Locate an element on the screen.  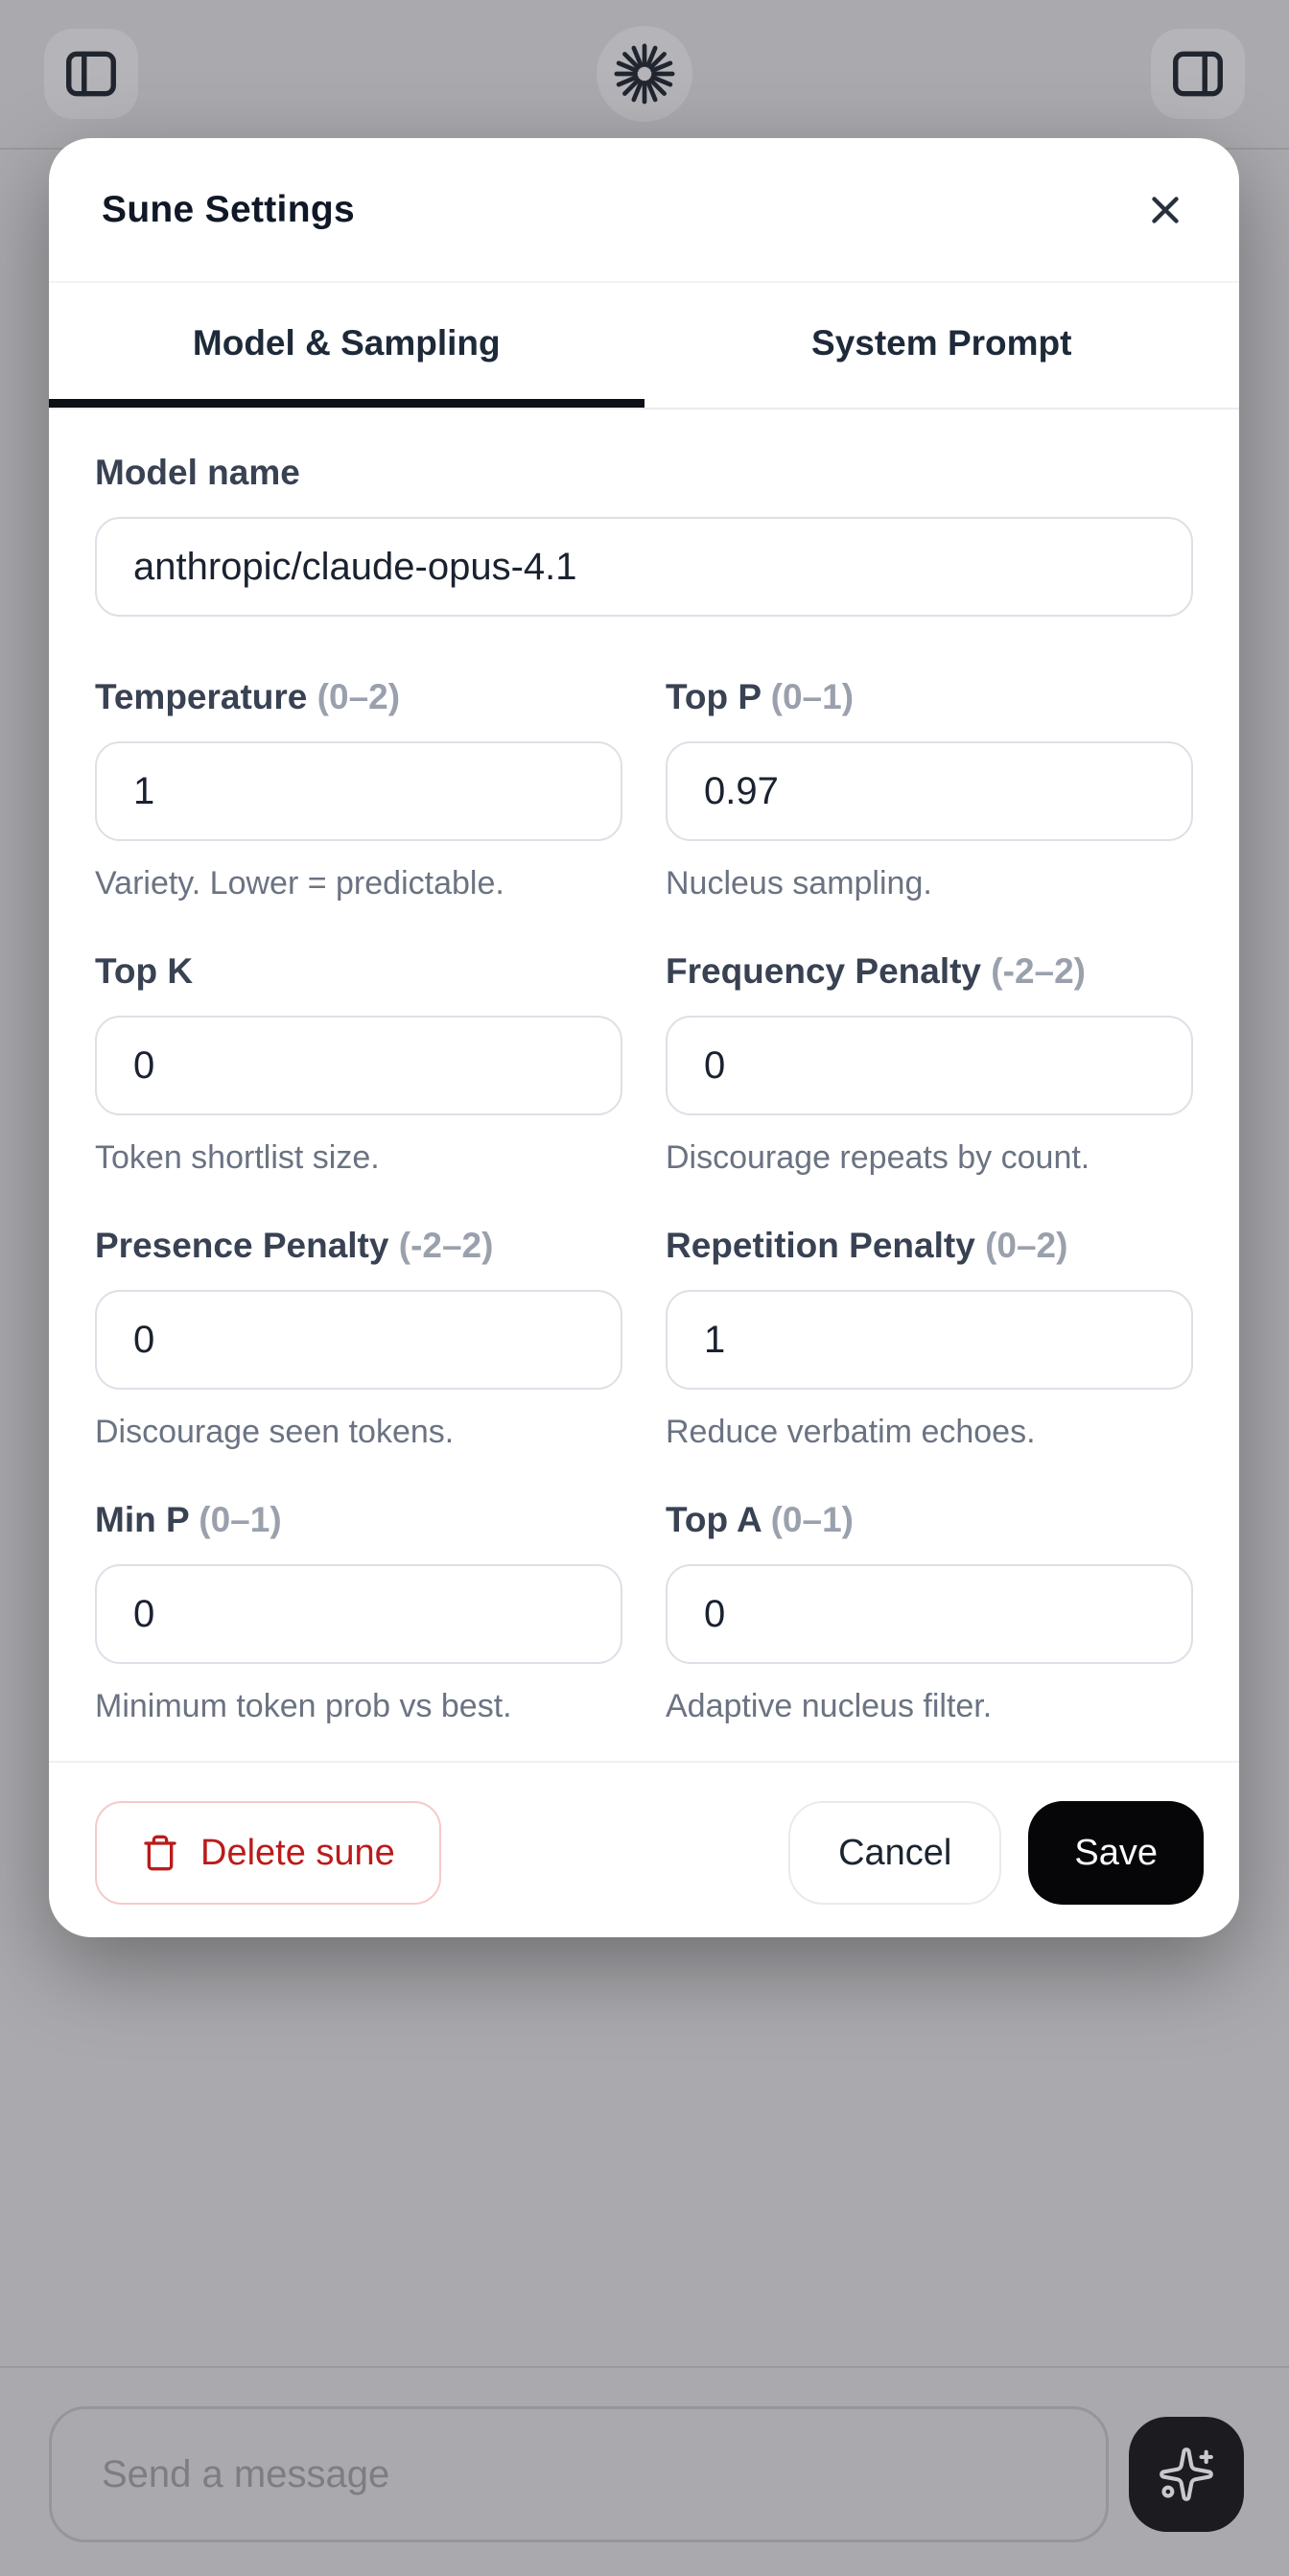
cancel-button: Cancel is located at coordinates (895, 1853).